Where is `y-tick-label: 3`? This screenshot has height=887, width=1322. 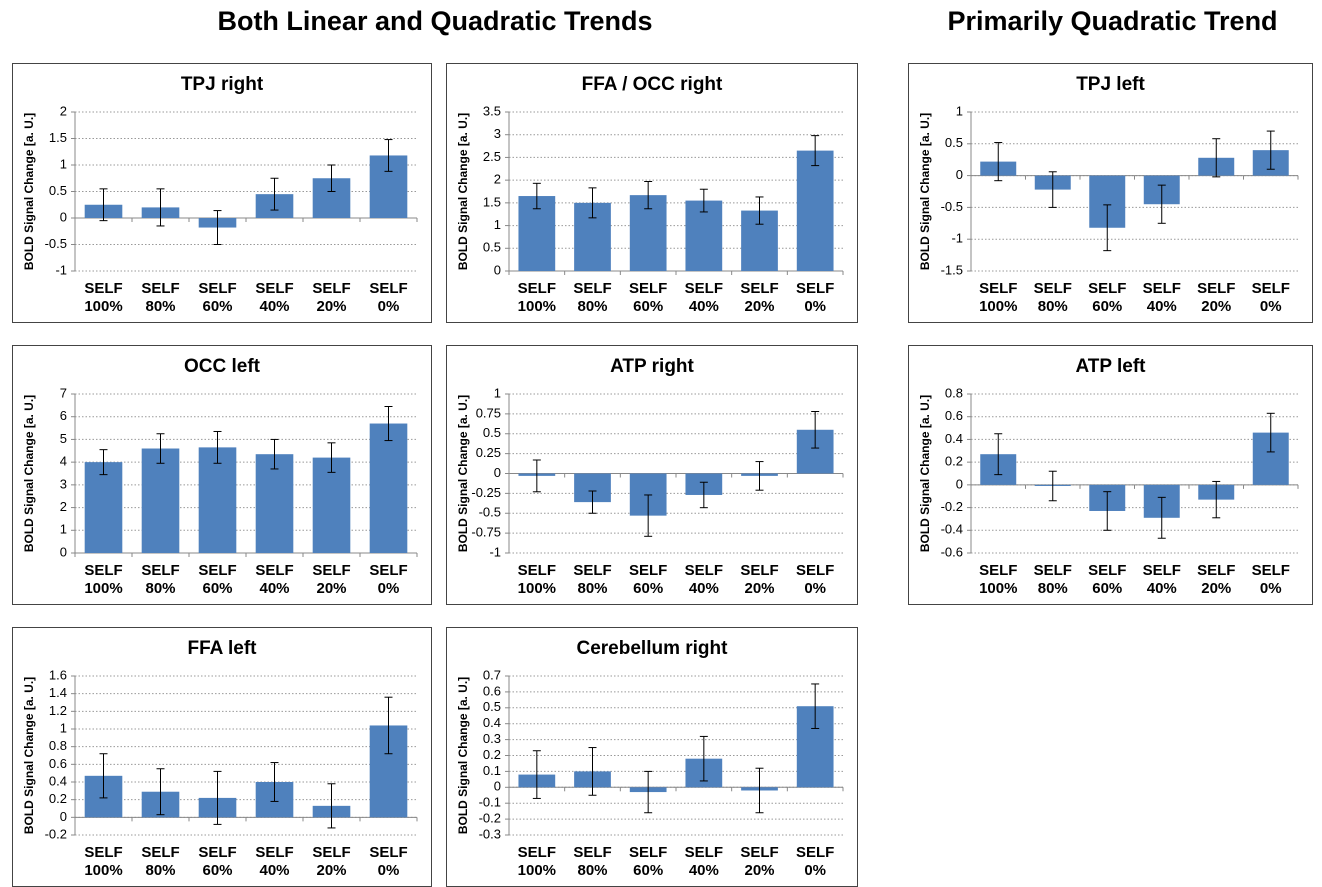 y-tick-label: 3 is located at coordinates (497, 133).